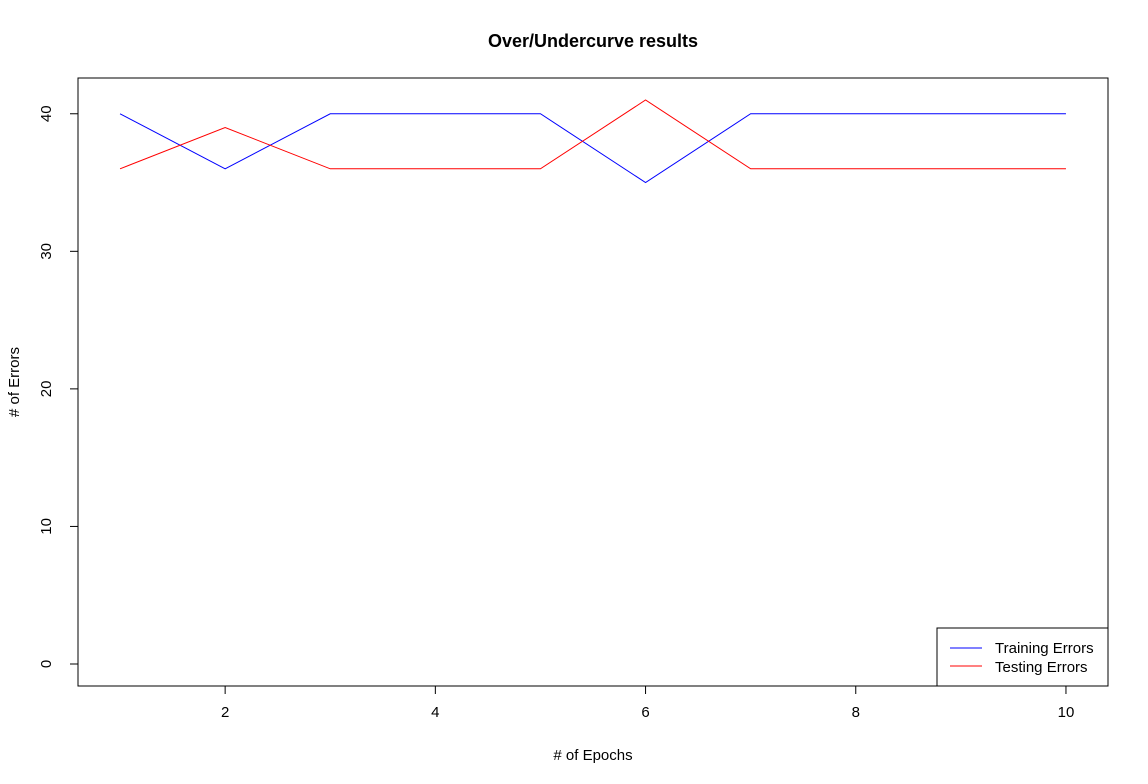 The image size is (1148, 784). What do you see at coordinates (593, 41) in the screenshot?
I see `chart-title: Over/Undercurve results` at bounding box center [593, 41].